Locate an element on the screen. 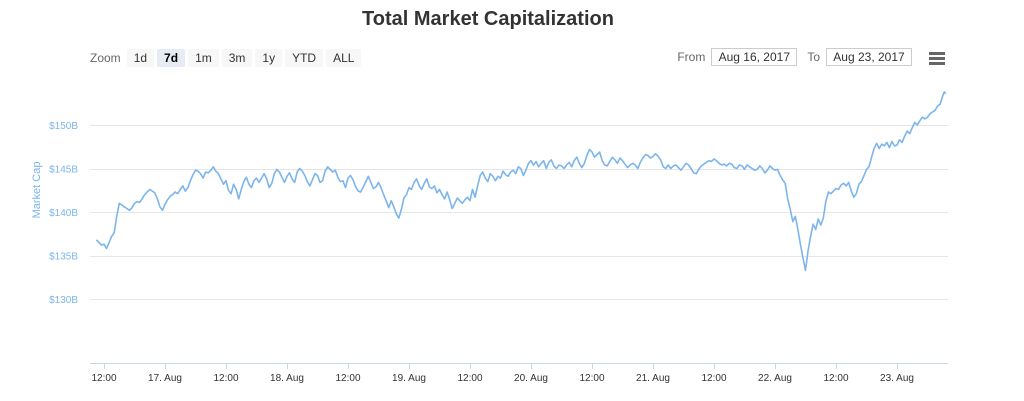 The height and width of the screenshot is (401, 1024). zoom-button-ytd: YTD is located at coordinates (304, 58).